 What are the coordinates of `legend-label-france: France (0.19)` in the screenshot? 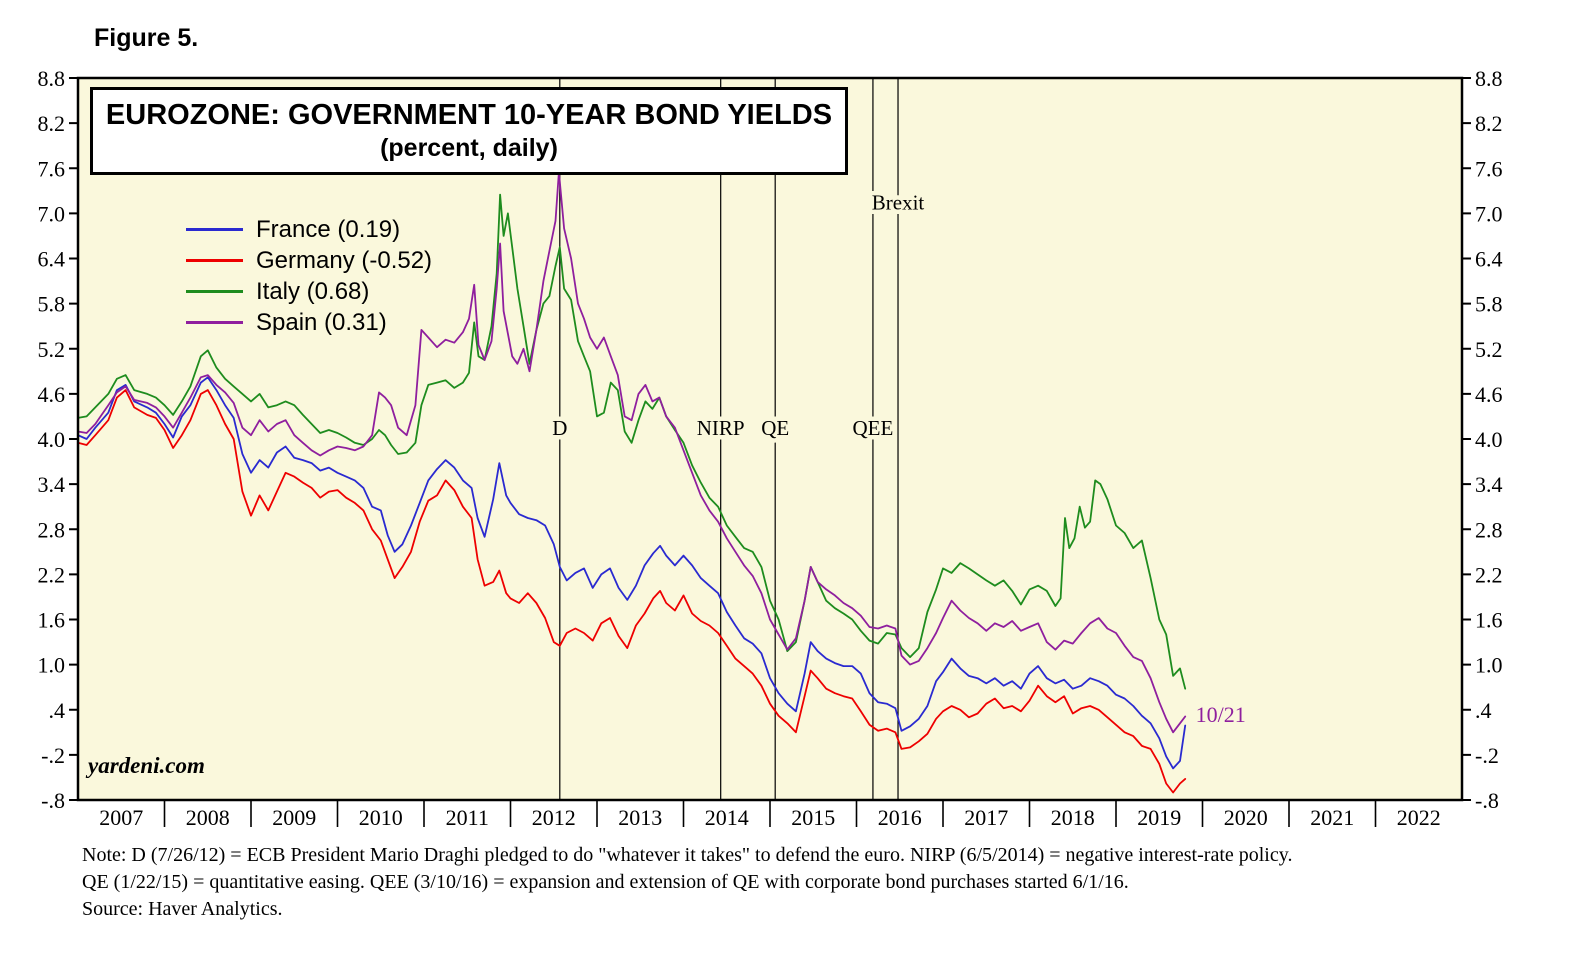 It's located at (328, 229).